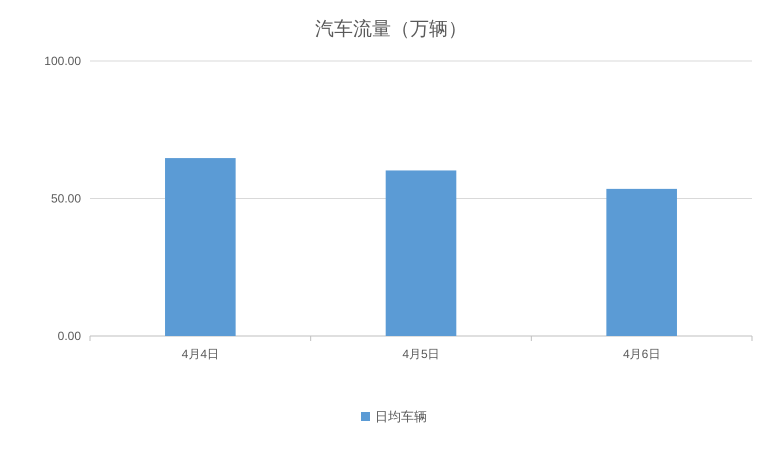 The width and height of the screenshot is (782, 456). Describe the element at coordinates (201, 354) in the screenshot. I see `x-tick-label: 4月4日` at that location.